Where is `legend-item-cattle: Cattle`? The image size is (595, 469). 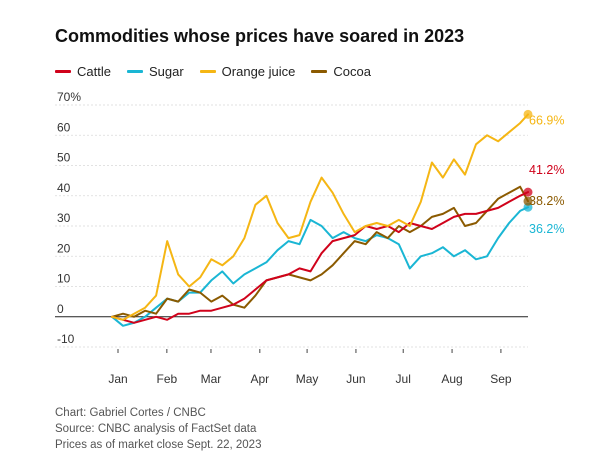 legend-item-cattle: Cattle is located at coordinates (83, 71).